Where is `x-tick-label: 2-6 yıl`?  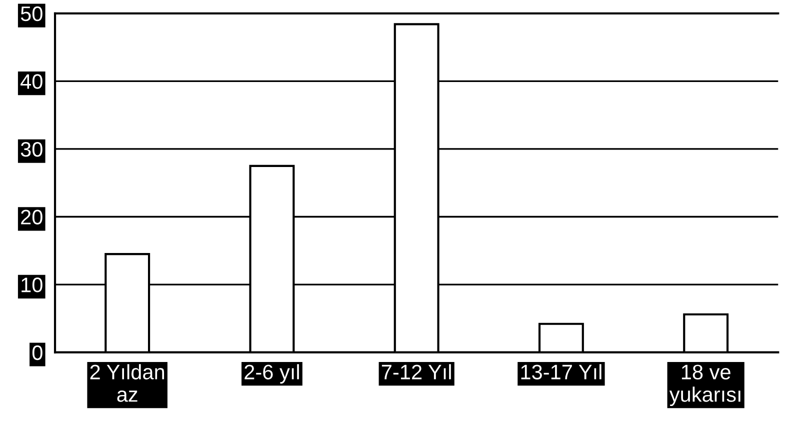
x-tick-label: 2-6 yıl is located at coordinates (271, 374).